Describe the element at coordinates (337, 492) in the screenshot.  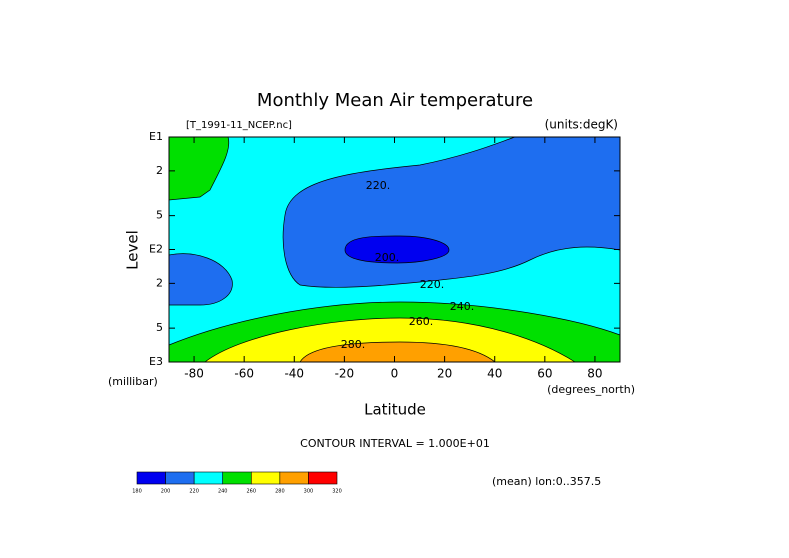
I see `colorbar-label: 320` at that location.